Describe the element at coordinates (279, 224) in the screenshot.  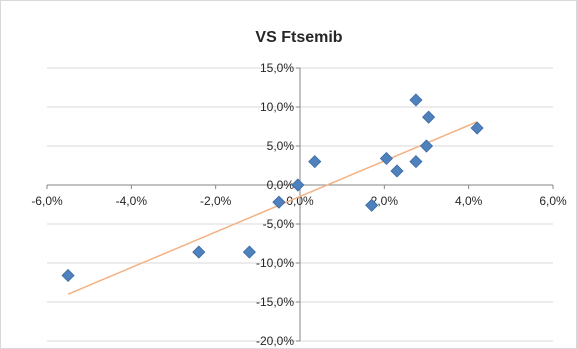
I see `y-tick-label: -5,0%` at that location.